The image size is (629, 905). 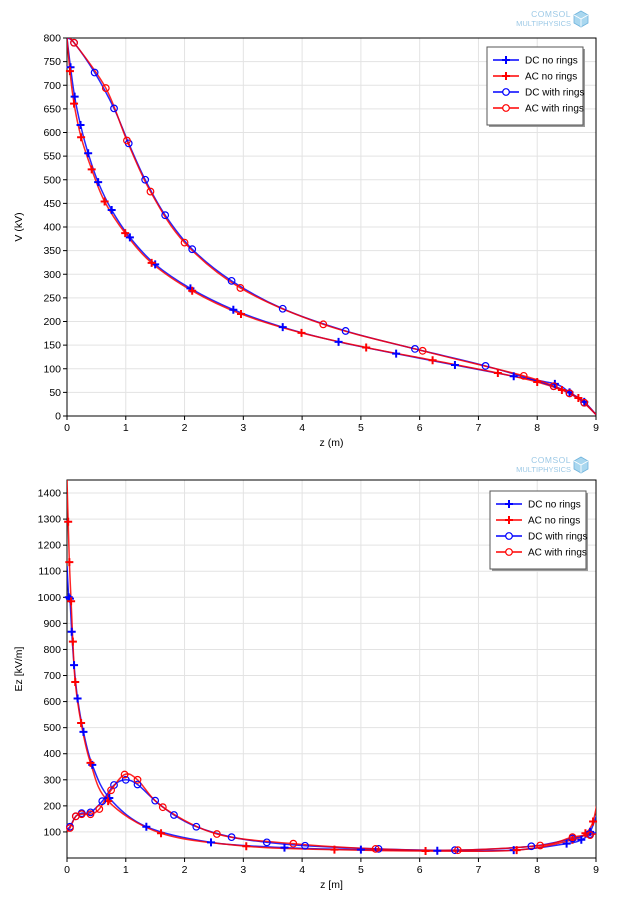 I want to click on y-tick-label: 300, so click(x=52, y=780).